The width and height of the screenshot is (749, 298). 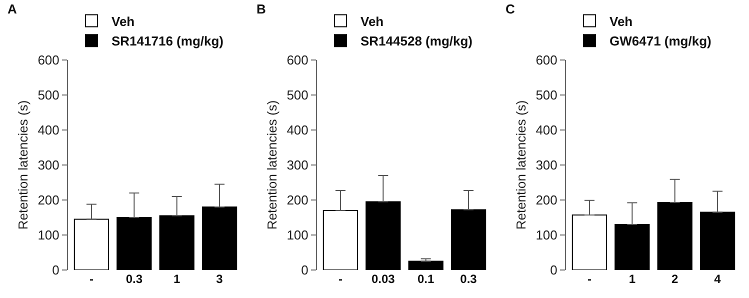 I want to click on x-tick-label: 3, so click(x=220, y=279).